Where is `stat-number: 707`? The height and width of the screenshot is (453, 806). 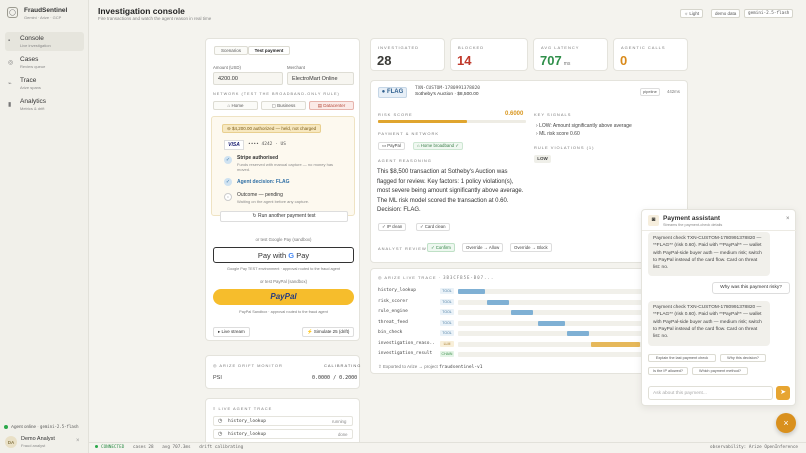 stat-number: 707 is located at coordinates (551, 60).